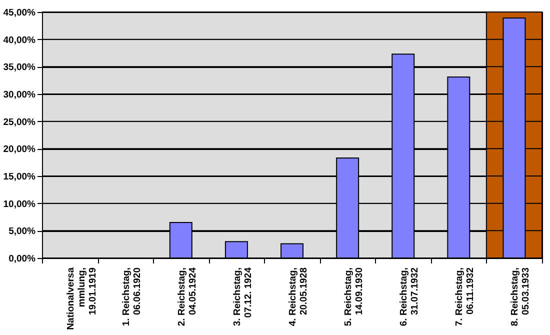 The height and width of the screenshot is (335, 550). Describe the element at coordinates (81, 298) in the screenshot. I see `x-tick-label: Nationalversa mmlung, 19.01.1919` at that location.